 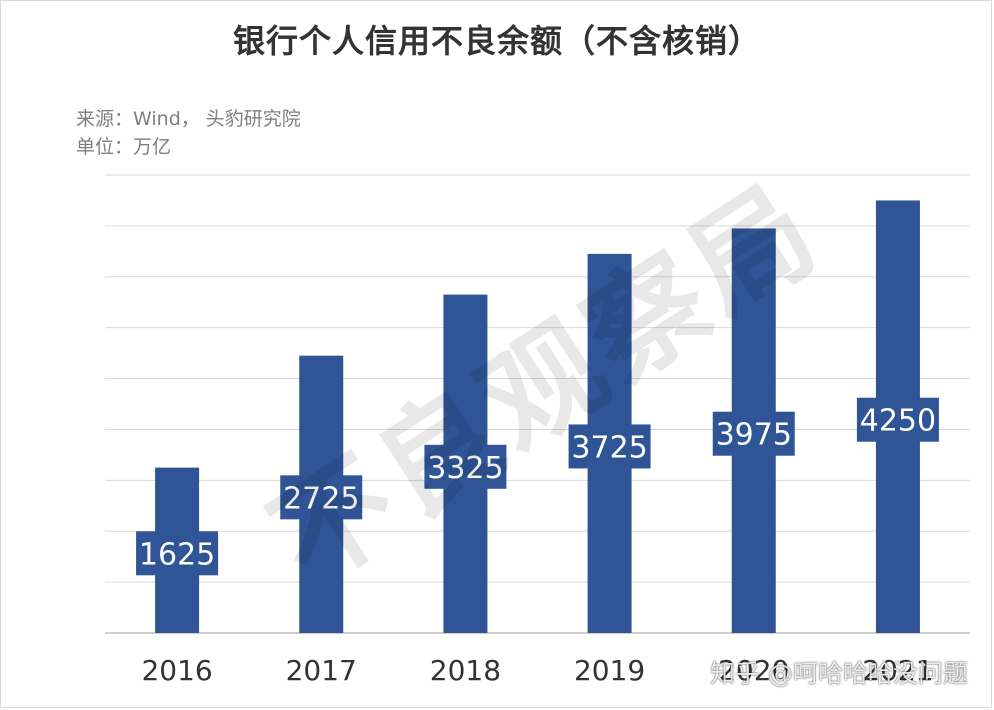 What do you see at coordinates (753, 670) in the screenshot?
I see `x-tick-label: 2020` at bounding box center [753, 670].